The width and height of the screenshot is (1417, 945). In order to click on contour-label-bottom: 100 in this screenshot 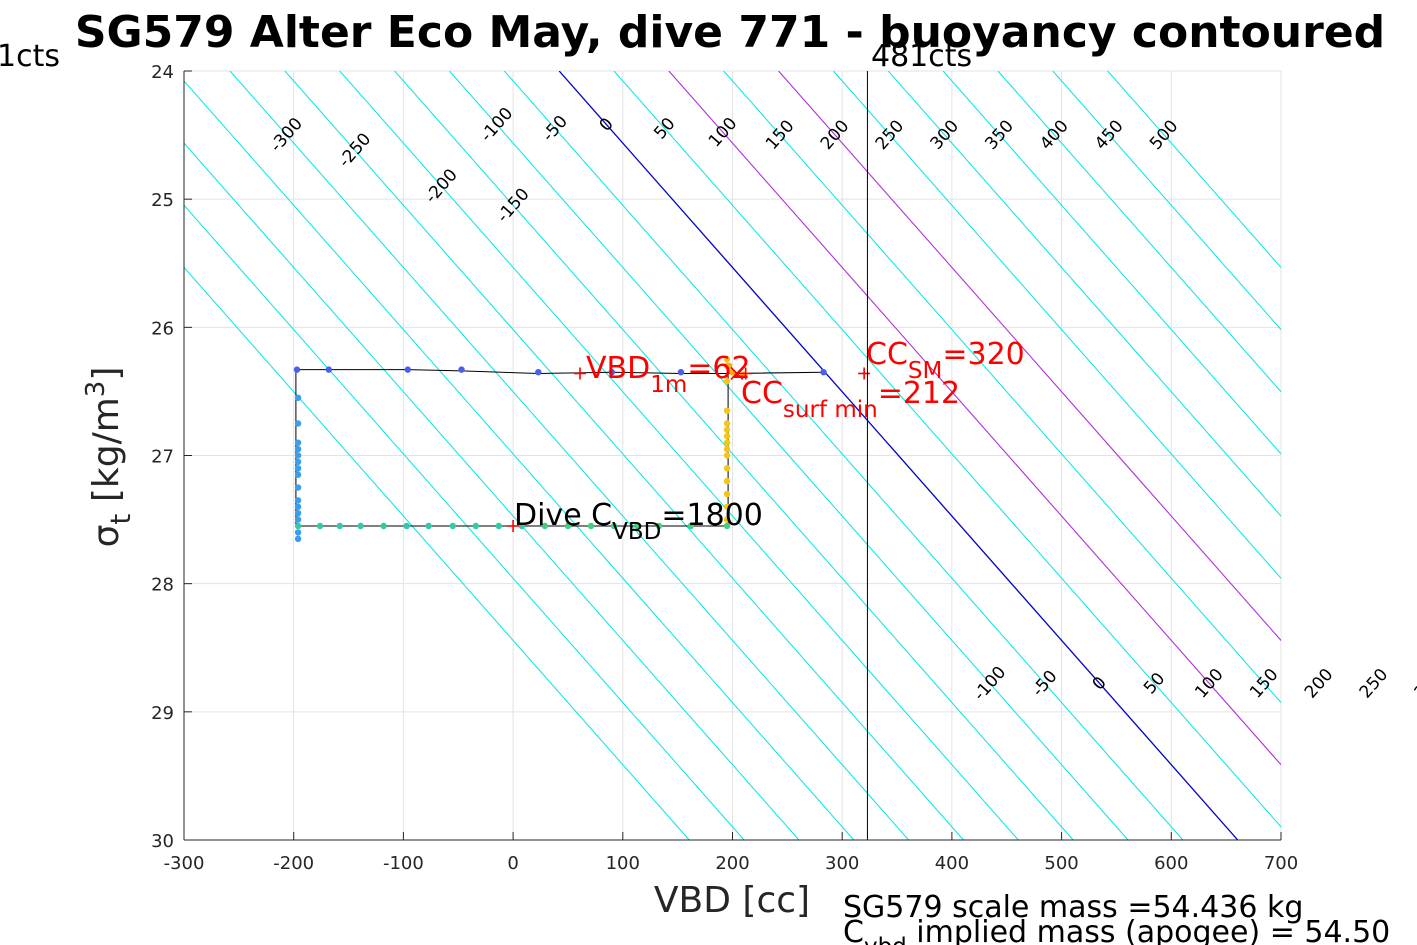, I will do `click(1209, 684)`.